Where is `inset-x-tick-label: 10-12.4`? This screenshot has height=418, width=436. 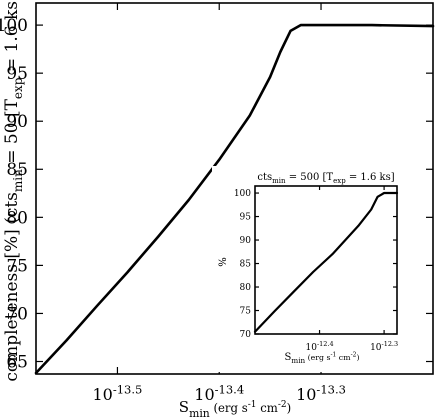 inset-x-tick-label: 10-12.4 is located at coordinates (320, 346).